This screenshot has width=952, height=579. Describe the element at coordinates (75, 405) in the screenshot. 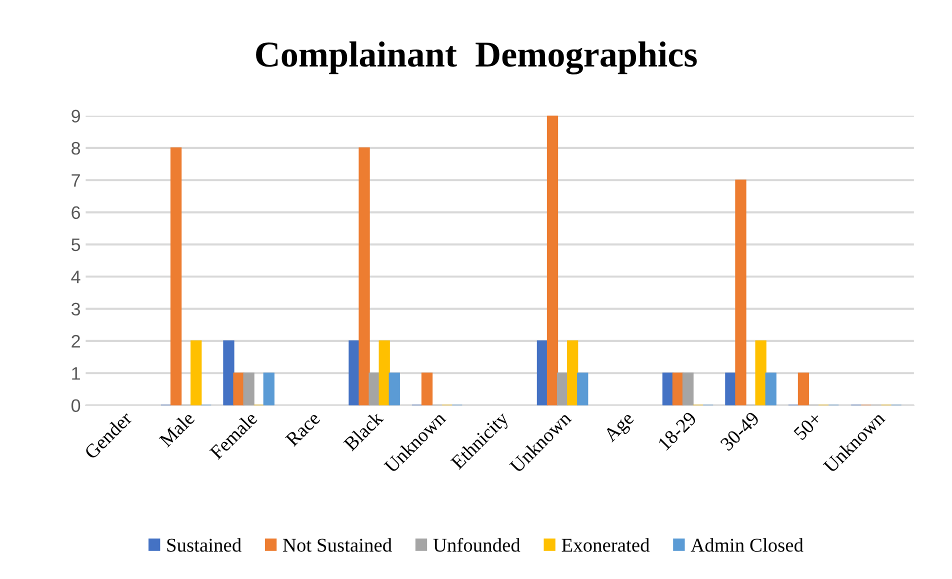

I see `y-tick-label: 0` at that location.